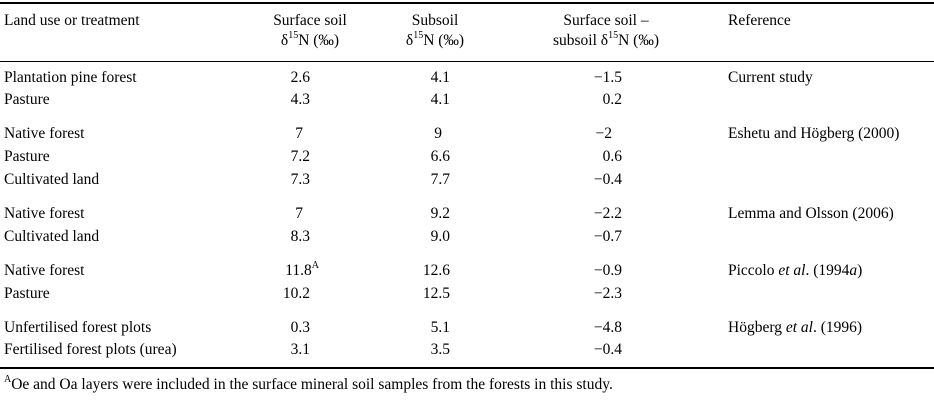  What do you see at coordinates (440, 213) in the screenshot?
I see `row-subsoil: 9.2` at bounding box center [440, 213].